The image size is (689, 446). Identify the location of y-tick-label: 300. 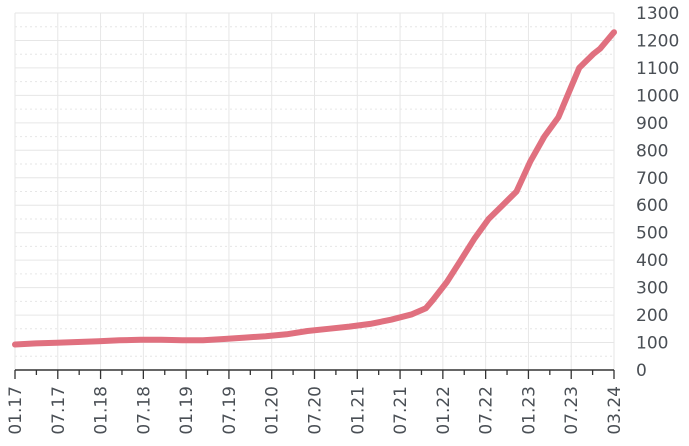
(652, 289).